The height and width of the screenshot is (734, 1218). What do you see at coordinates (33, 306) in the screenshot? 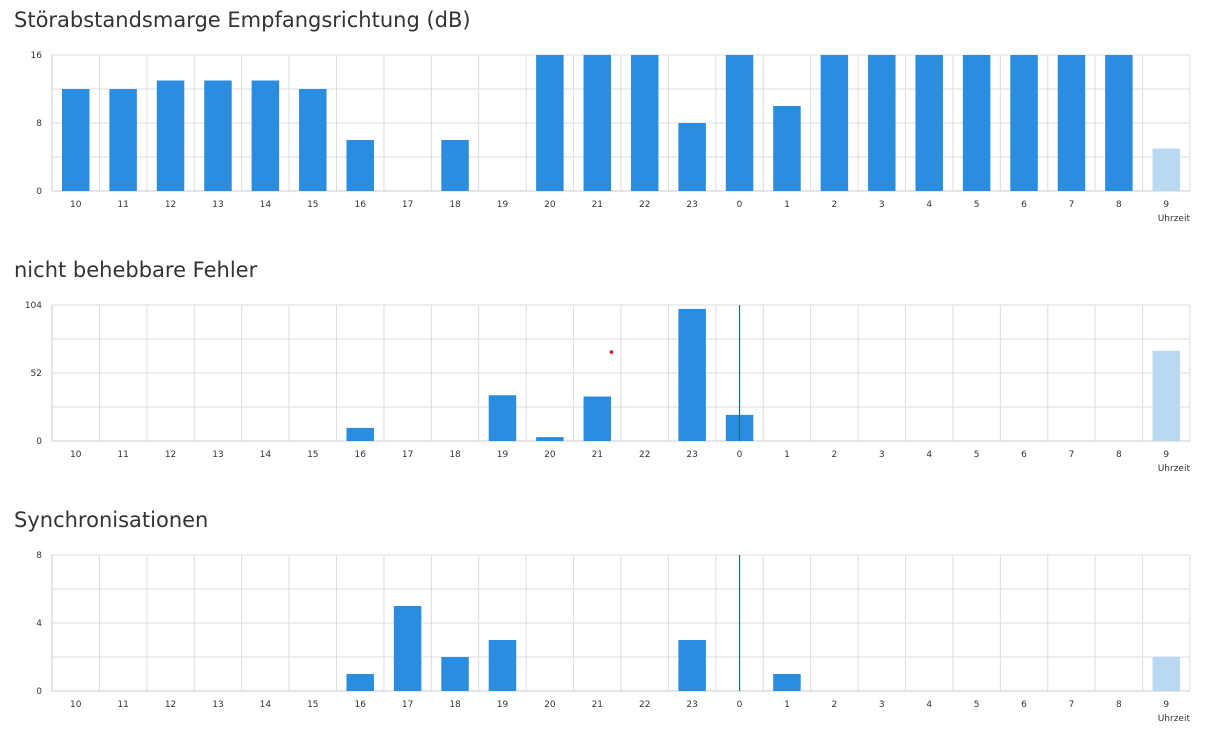
I see `y-tick-label: 104` at bounding box center [33, 306].